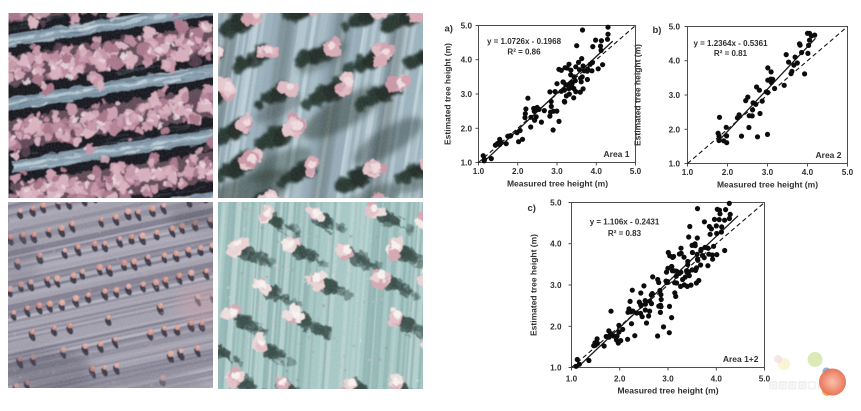 Image resolution: width=861 pixels, height=411 pixels. Describe the element at coordinates (657, 30) in the screenshot. I see `svg-text: b)` at that location.